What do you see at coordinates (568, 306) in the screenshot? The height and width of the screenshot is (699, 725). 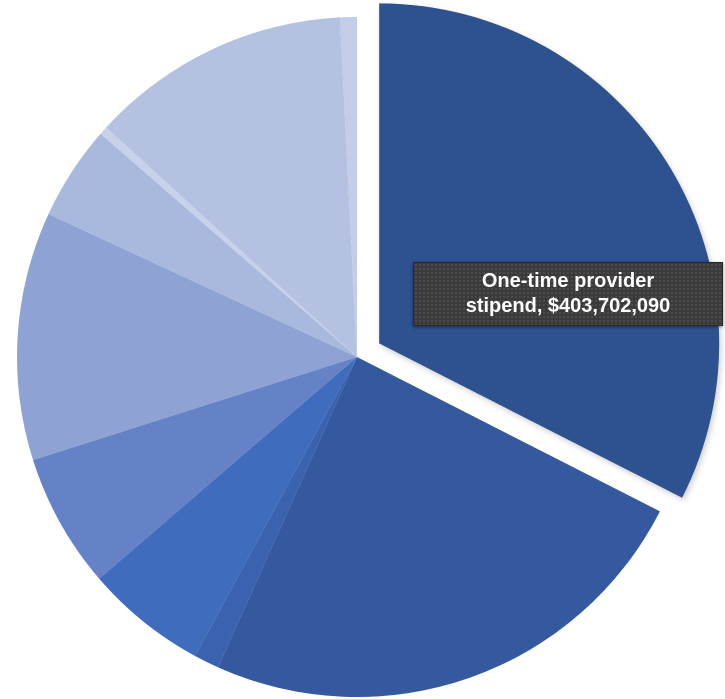 I see `data-label-line-2: stipend, $403,702,090` at bounding box center [568, 306].